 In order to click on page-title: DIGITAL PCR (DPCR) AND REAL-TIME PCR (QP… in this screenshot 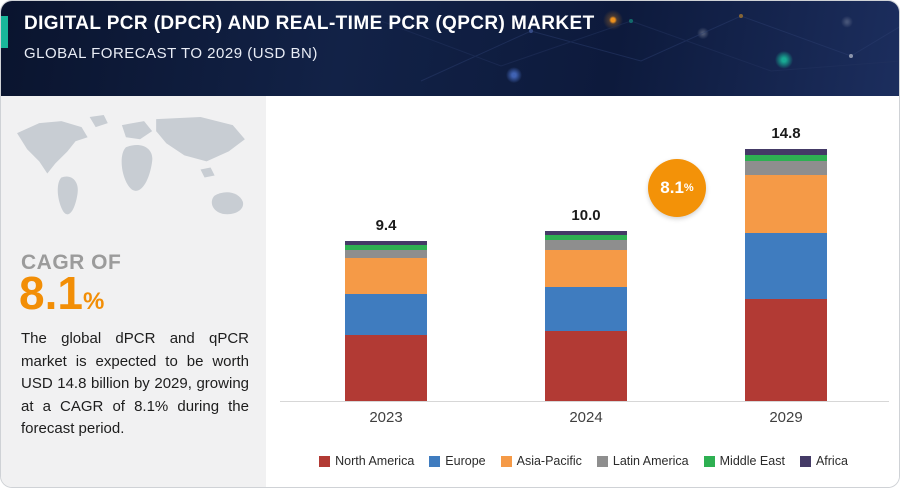, I will do `click(309, 23)`.